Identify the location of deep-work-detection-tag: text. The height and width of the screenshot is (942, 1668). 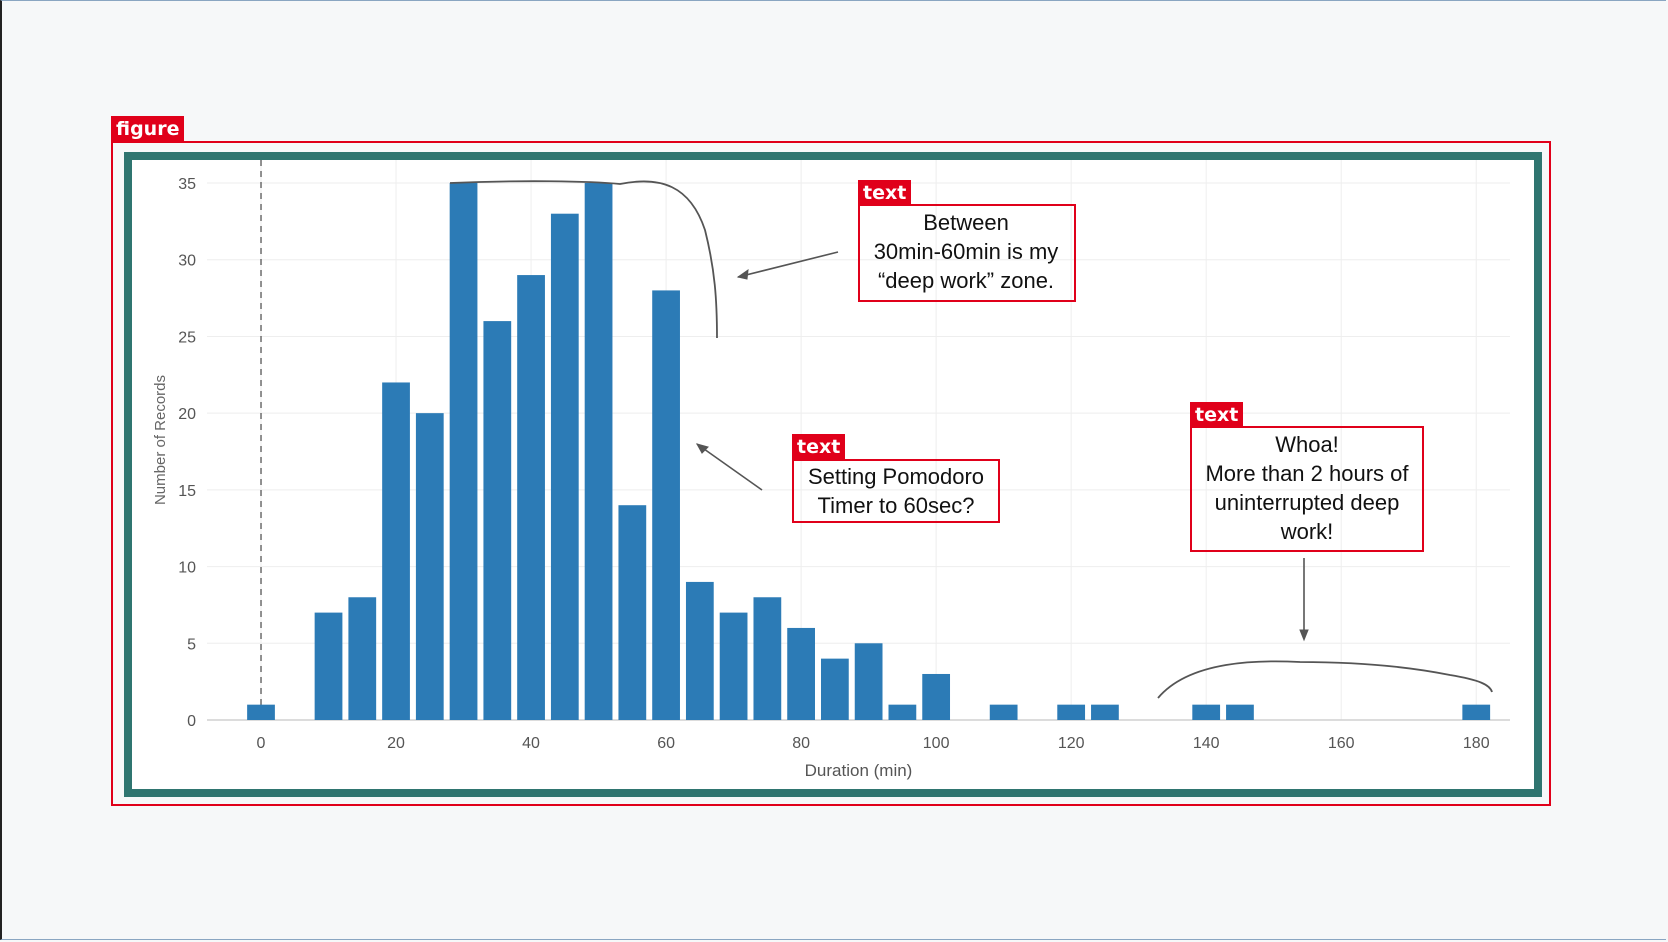
(885, 193).